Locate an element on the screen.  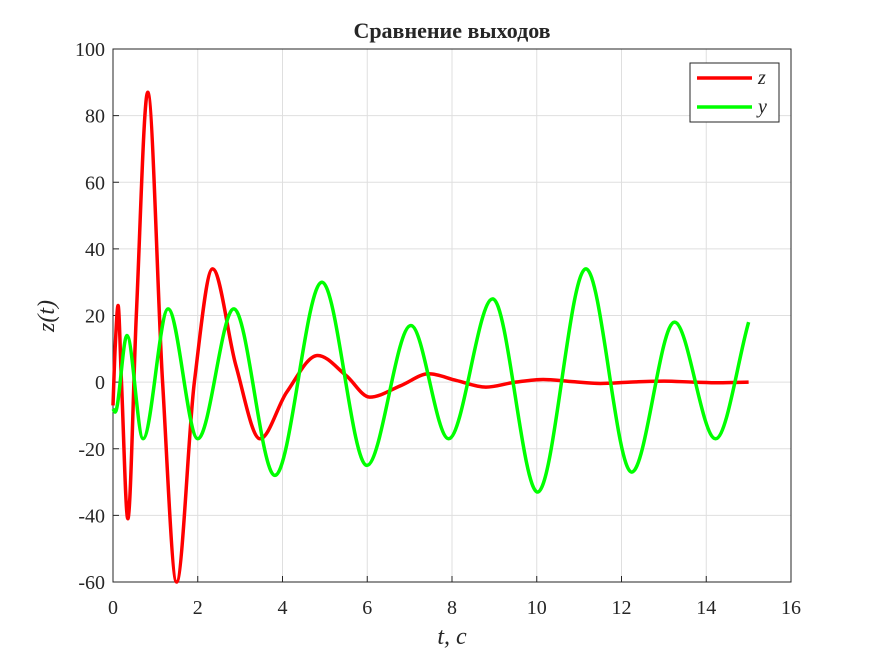
chart-title: Сравнение выходов is located at coordinates (451, 30).